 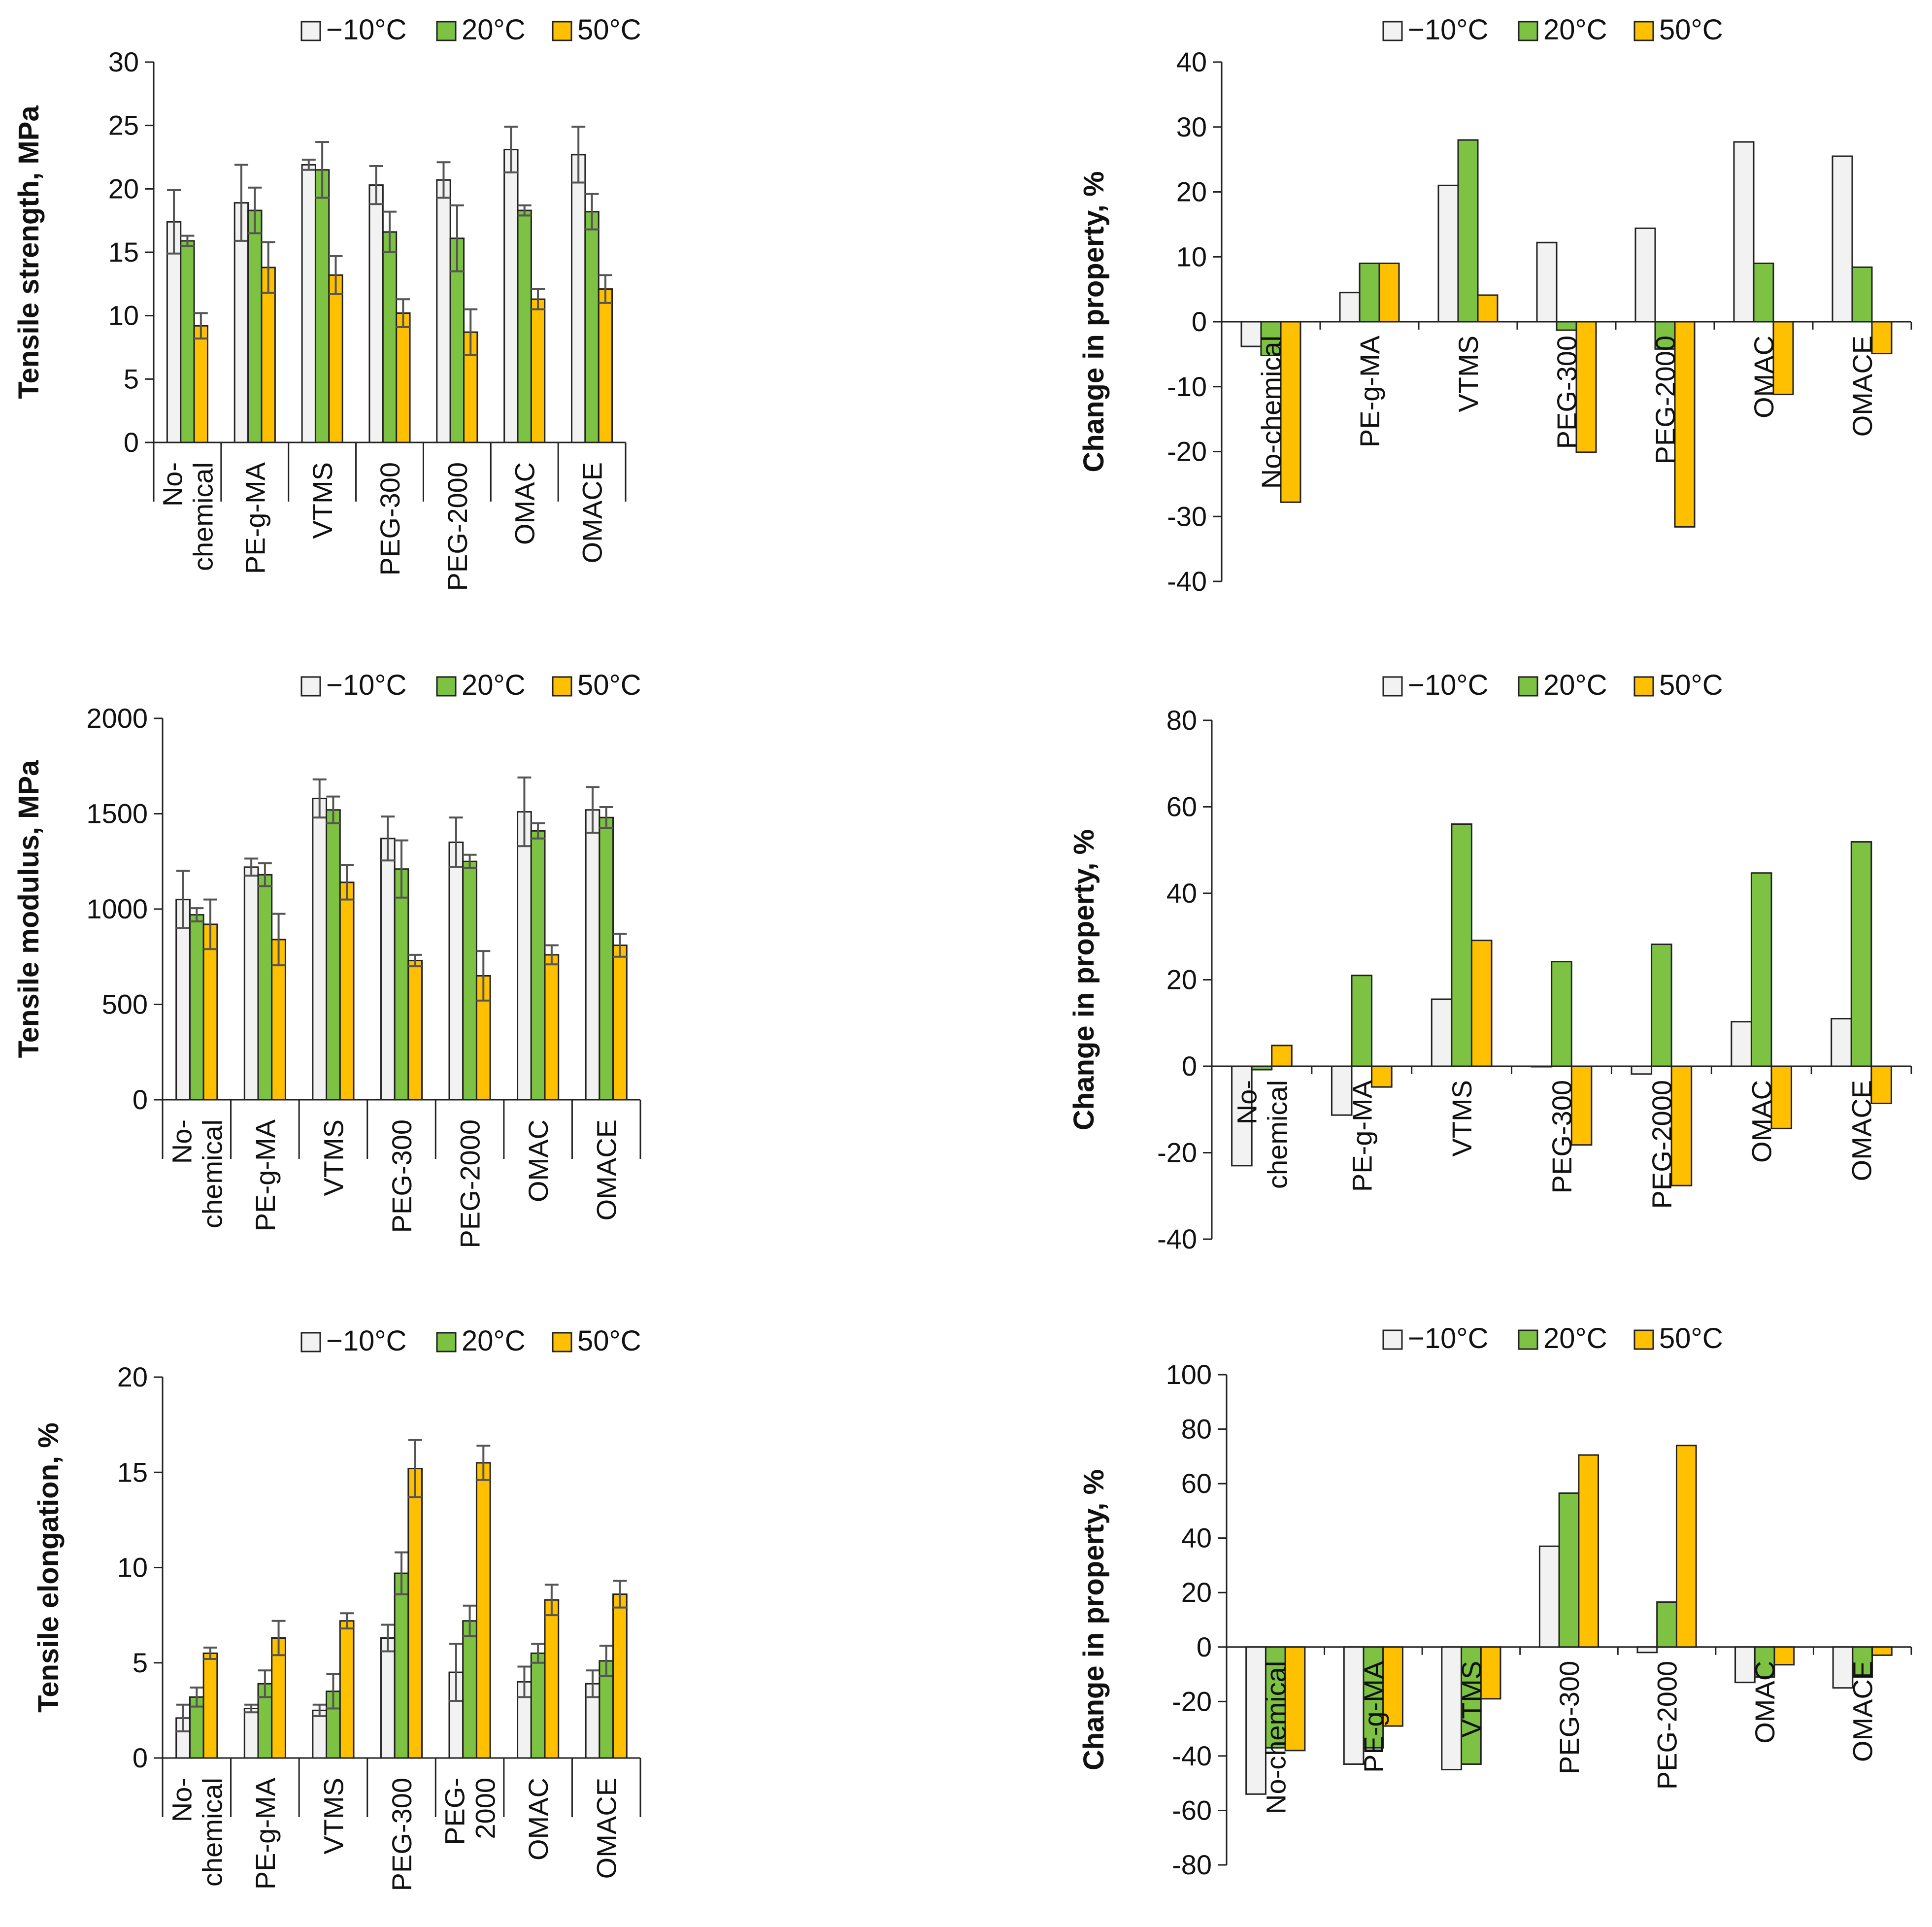 What do you see at coordinates (1561, 1014) in the screenshot?
I see `bar-p4-s1-c3` at bounding box center [1561, 1014].